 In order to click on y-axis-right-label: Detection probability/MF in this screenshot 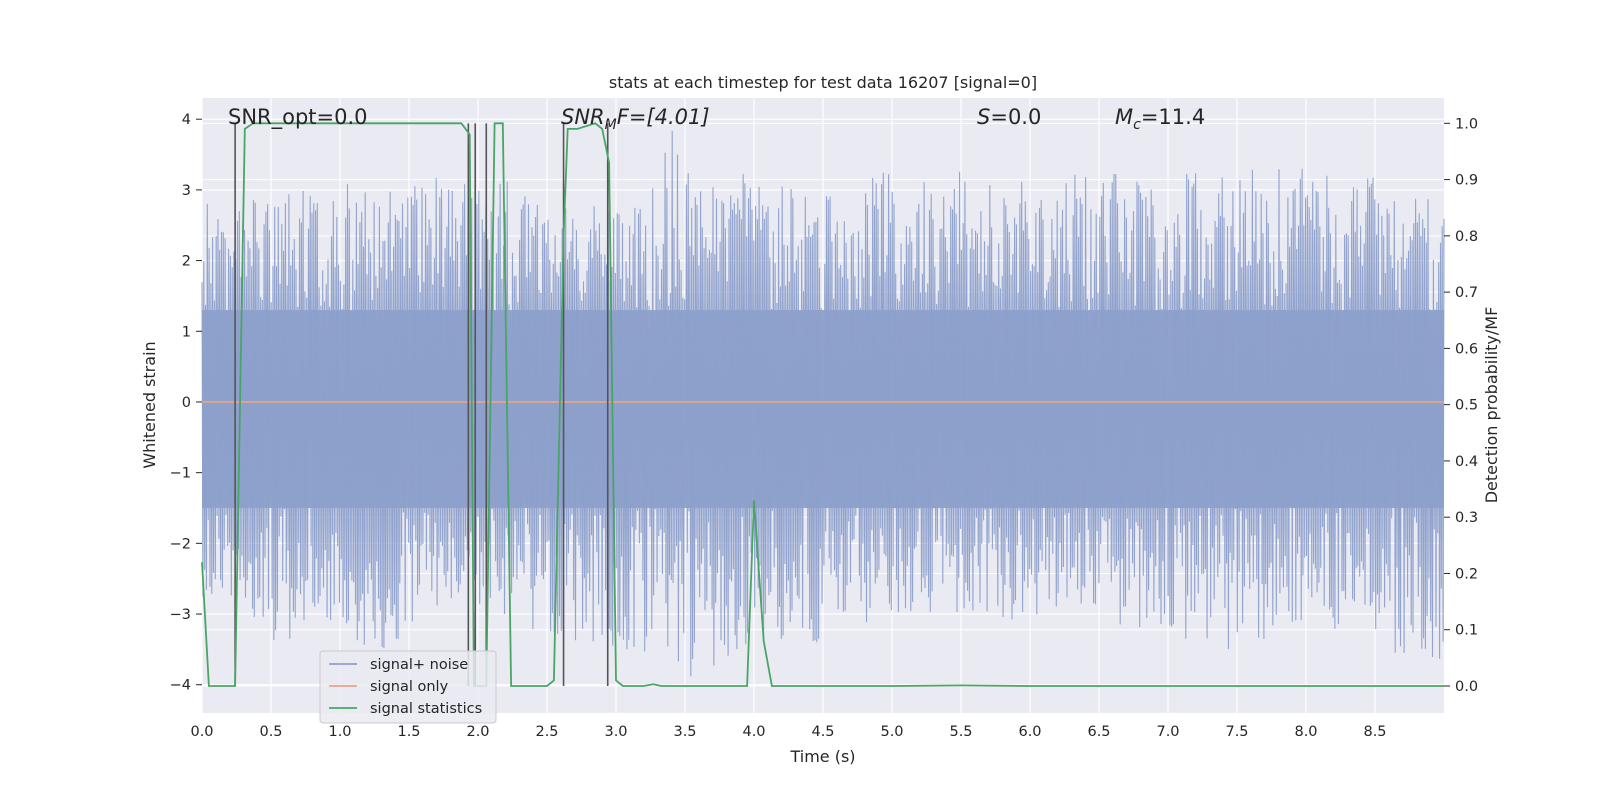, I will do `click(1491, 405)`.